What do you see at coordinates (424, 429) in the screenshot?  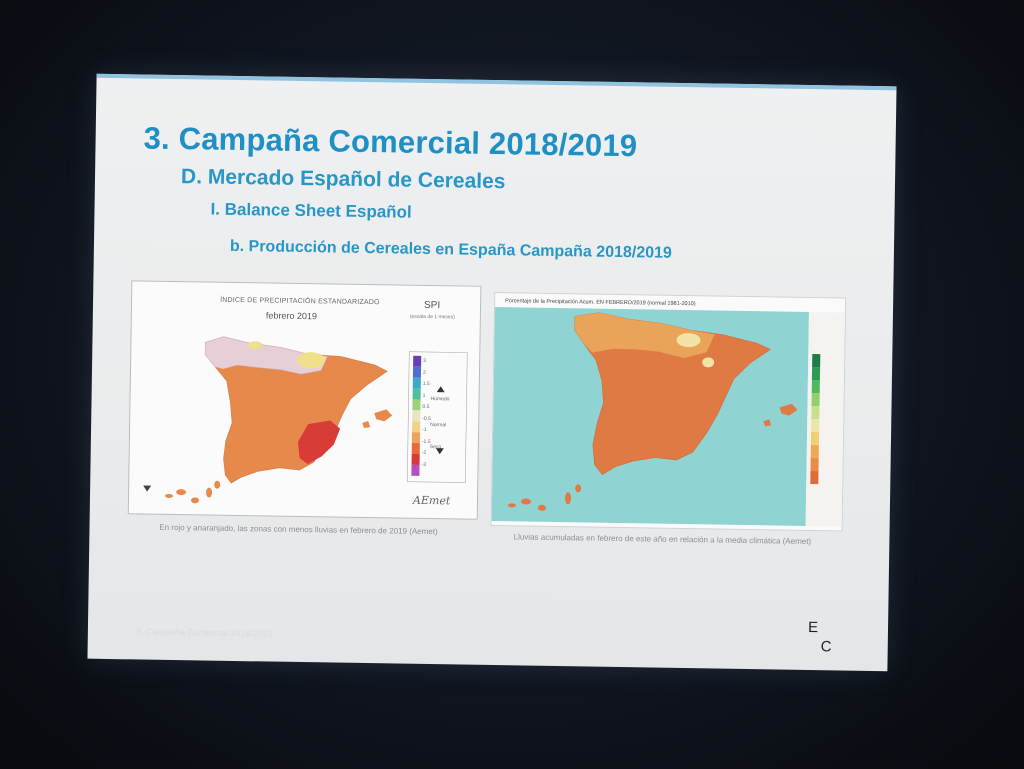 I see `spi-legend-value: -1` at bounding box center [424, 429].